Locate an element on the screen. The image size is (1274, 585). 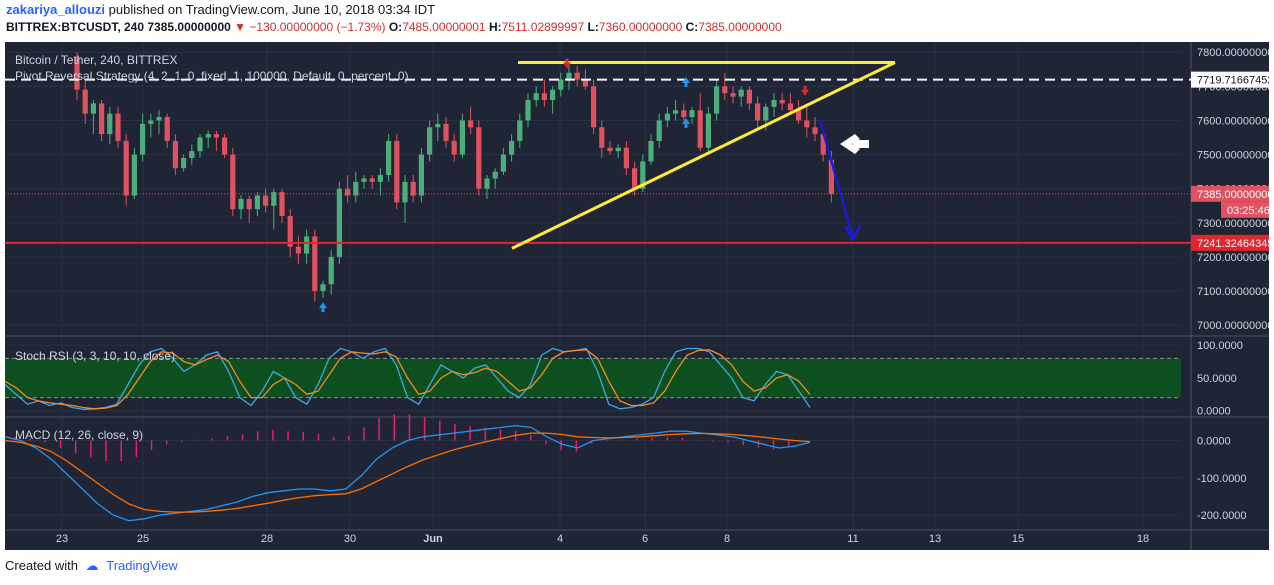
x-tick-label: 25 is located at coordinates (143, 539).